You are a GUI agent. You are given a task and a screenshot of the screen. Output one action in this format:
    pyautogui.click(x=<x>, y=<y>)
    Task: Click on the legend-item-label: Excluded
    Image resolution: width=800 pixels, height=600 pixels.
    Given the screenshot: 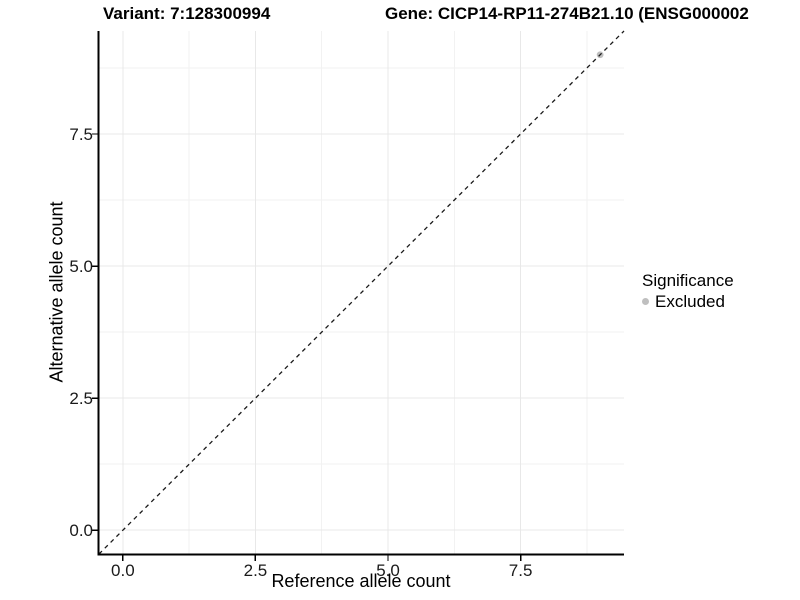 What is the action you would take?
    pyautogui.click(x=690, y=301)
    